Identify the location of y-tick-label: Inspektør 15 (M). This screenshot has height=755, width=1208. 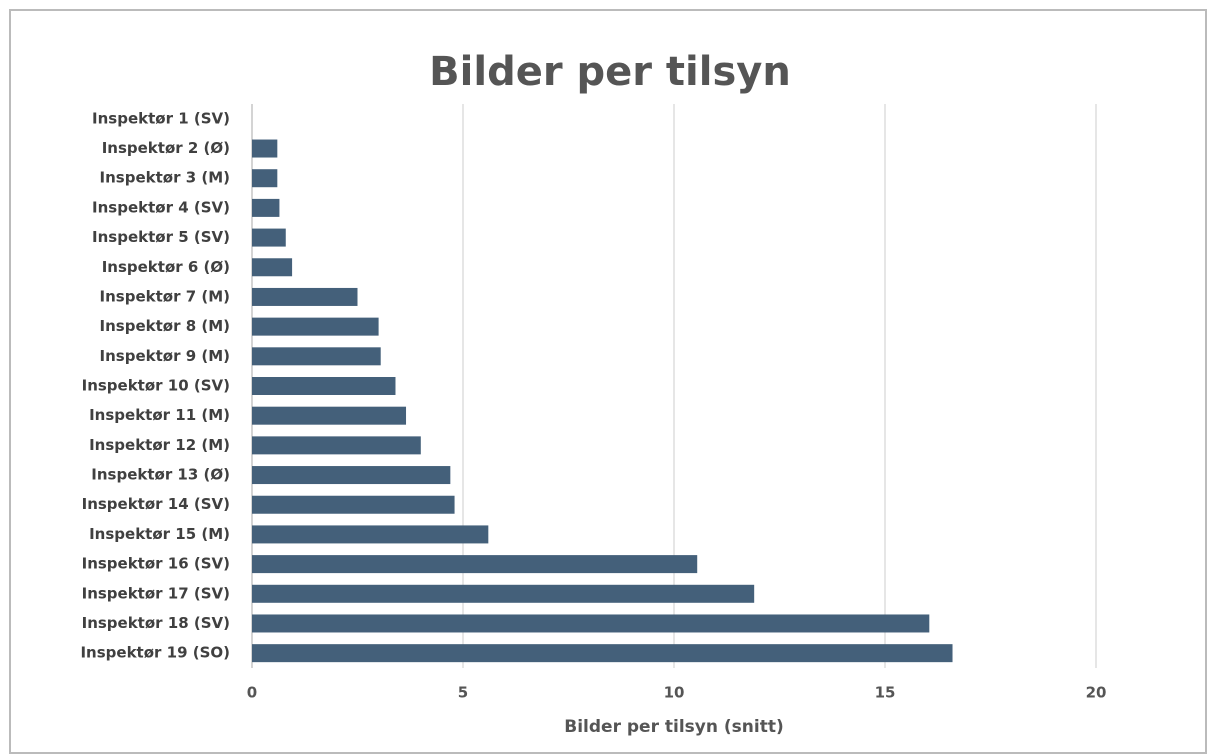
(159, 534).